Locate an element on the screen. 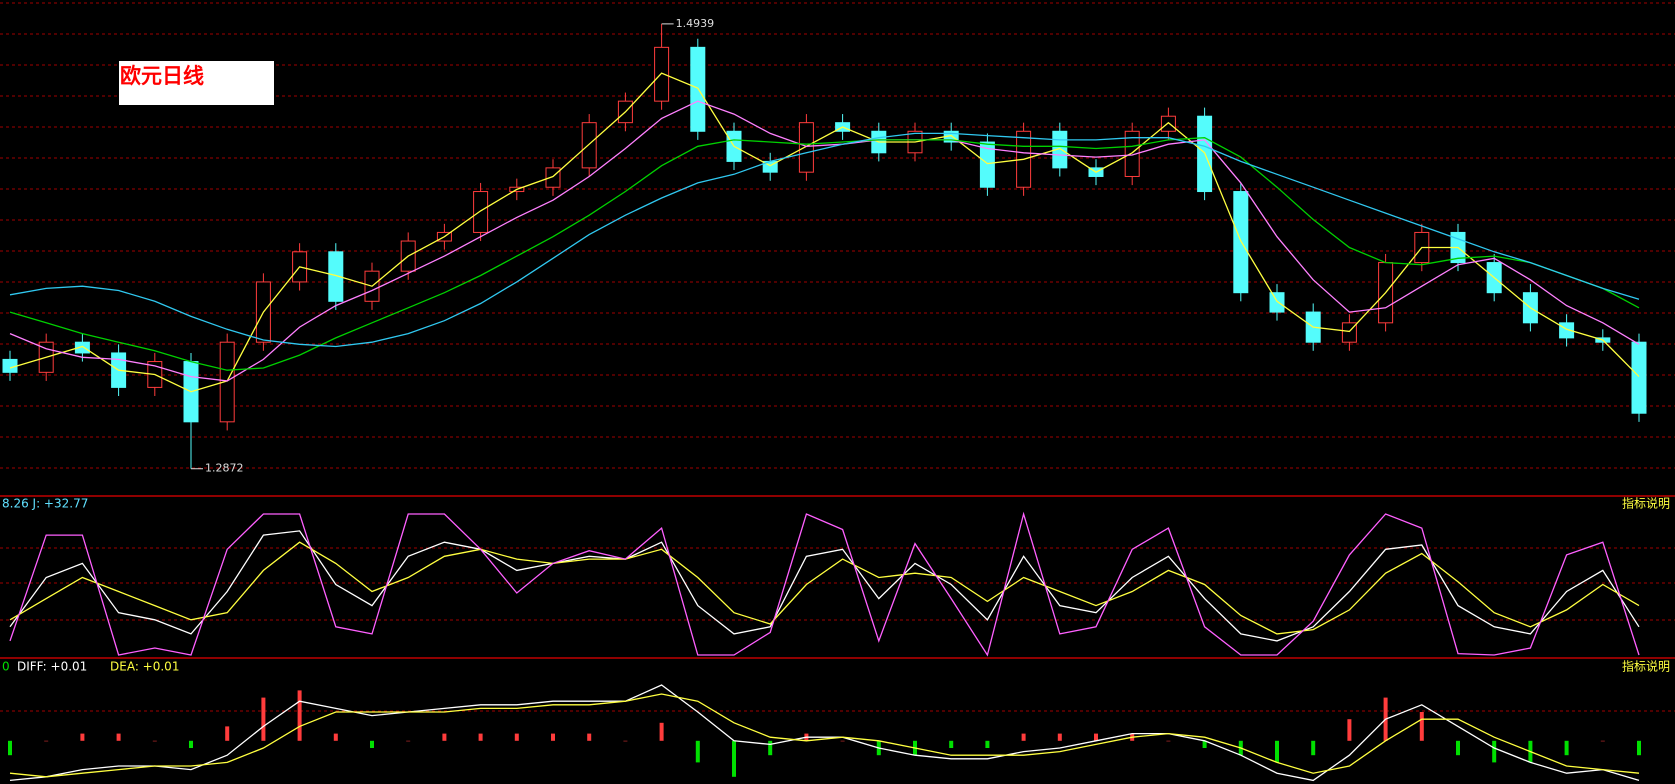  annotation: 1.4939 is located at coordinates (695, 23).